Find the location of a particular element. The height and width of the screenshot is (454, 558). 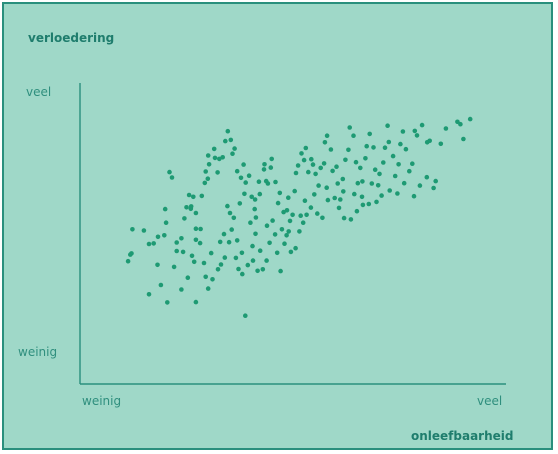

y-tick-high: veel is located at coordinates (38, 92).